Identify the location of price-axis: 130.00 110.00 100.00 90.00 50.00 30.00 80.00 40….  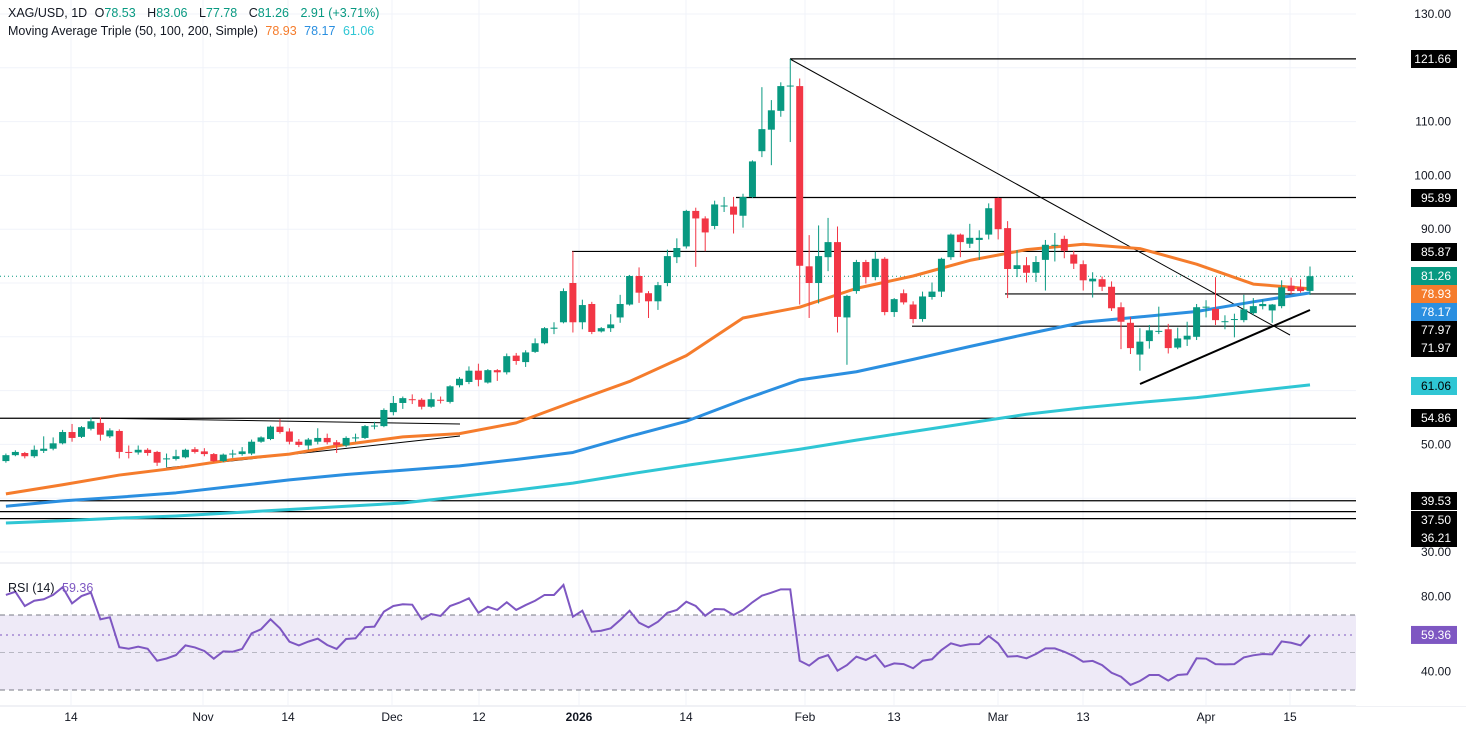
(1411, 353).